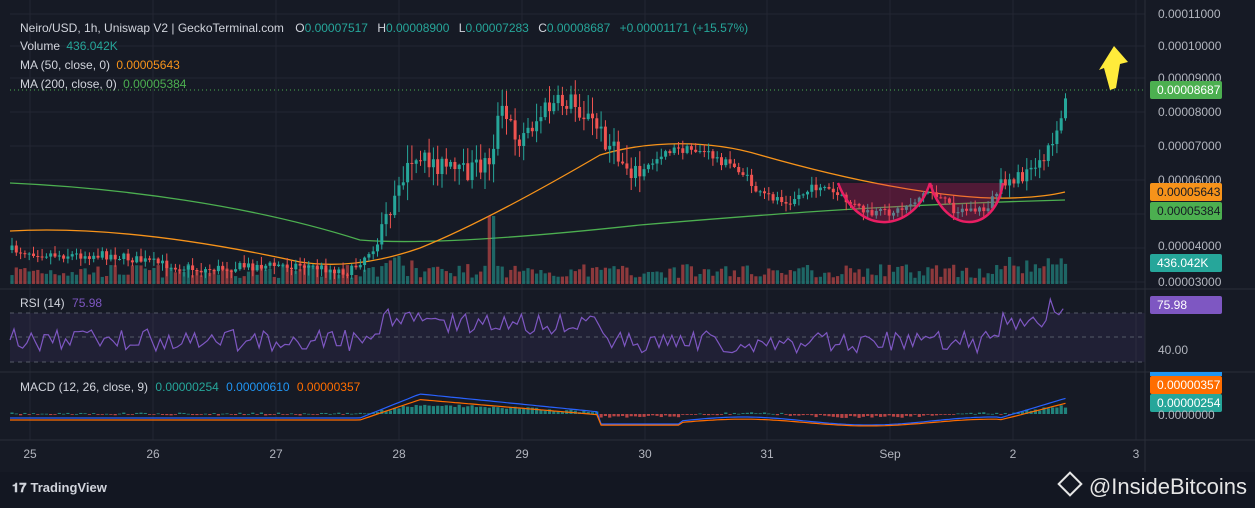 The height and width of the screenshot is (508, 1255). I want to click on last-price-tag-bg, so click(1186, 90).